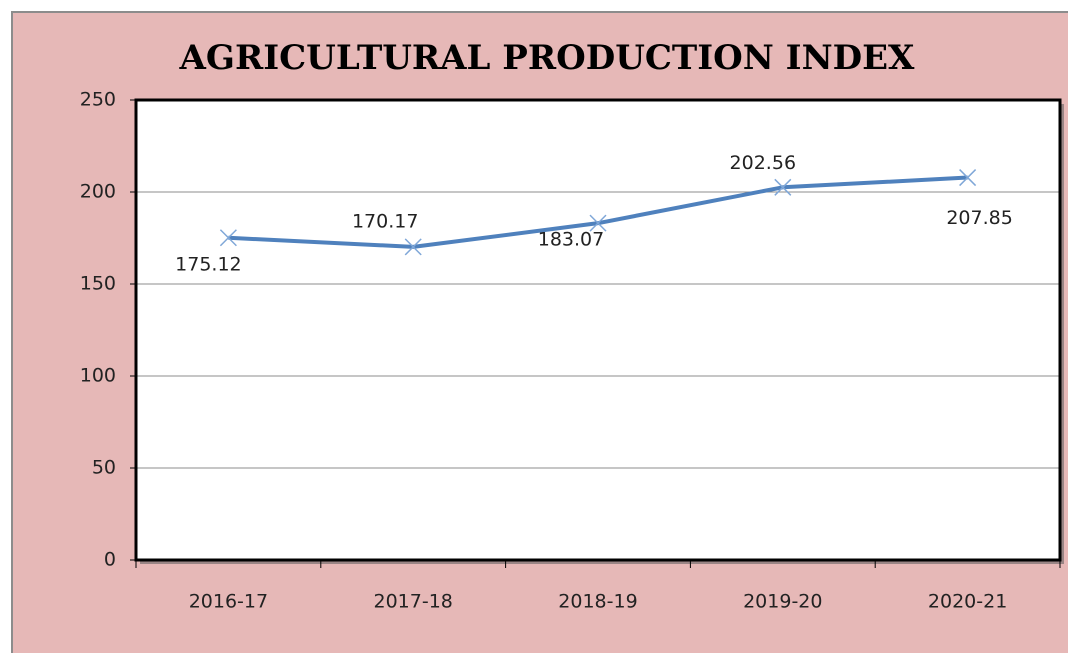 The image size is (1068, 653). I want to click on chart-title: AGRICULTURAL PRODUCTION INDEX, so click(547, 58).